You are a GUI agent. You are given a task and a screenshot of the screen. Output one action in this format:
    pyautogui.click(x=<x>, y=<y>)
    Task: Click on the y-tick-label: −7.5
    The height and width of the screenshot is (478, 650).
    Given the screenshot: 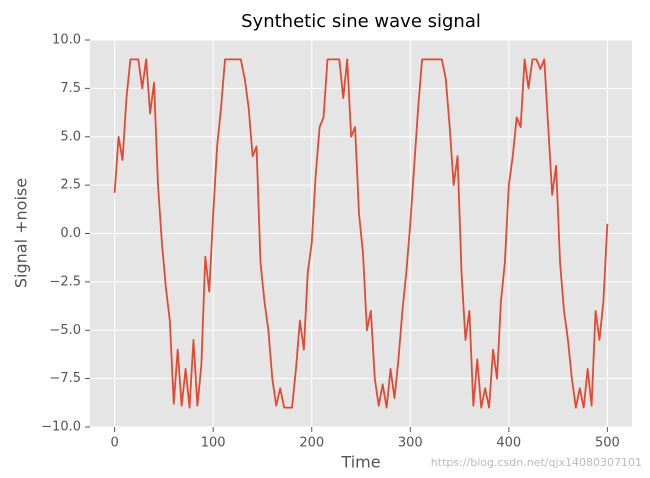 What is the action you would take?
    pyautogui.click(x=65, y=378)
    